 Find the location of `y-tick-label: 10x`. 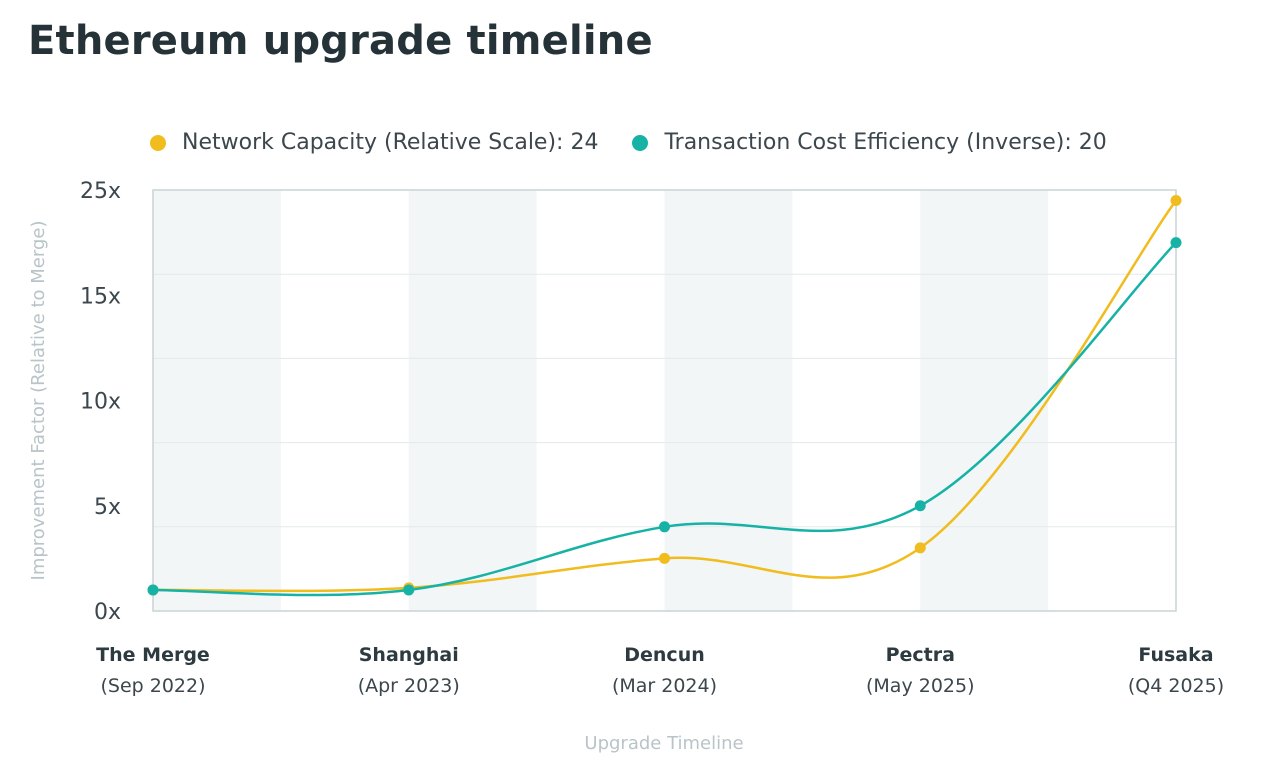

y-tick-label: 10x is located at coordinates (100, 402).